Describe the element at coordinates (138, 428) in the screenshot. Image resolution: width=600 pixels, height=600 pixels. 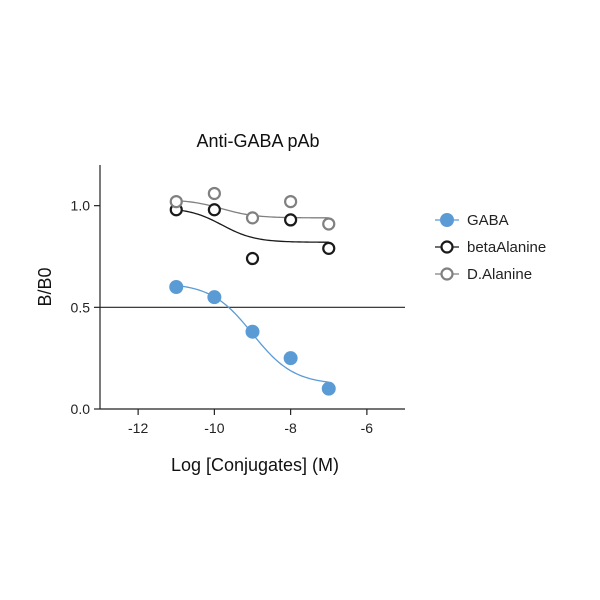
I see `x-tick-label: -12` at that location.